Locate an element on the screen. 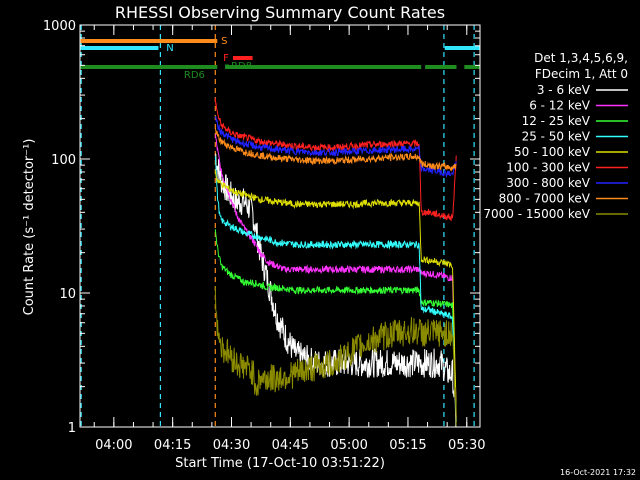  flag-label-s: S is located at coordinates (224, 41).